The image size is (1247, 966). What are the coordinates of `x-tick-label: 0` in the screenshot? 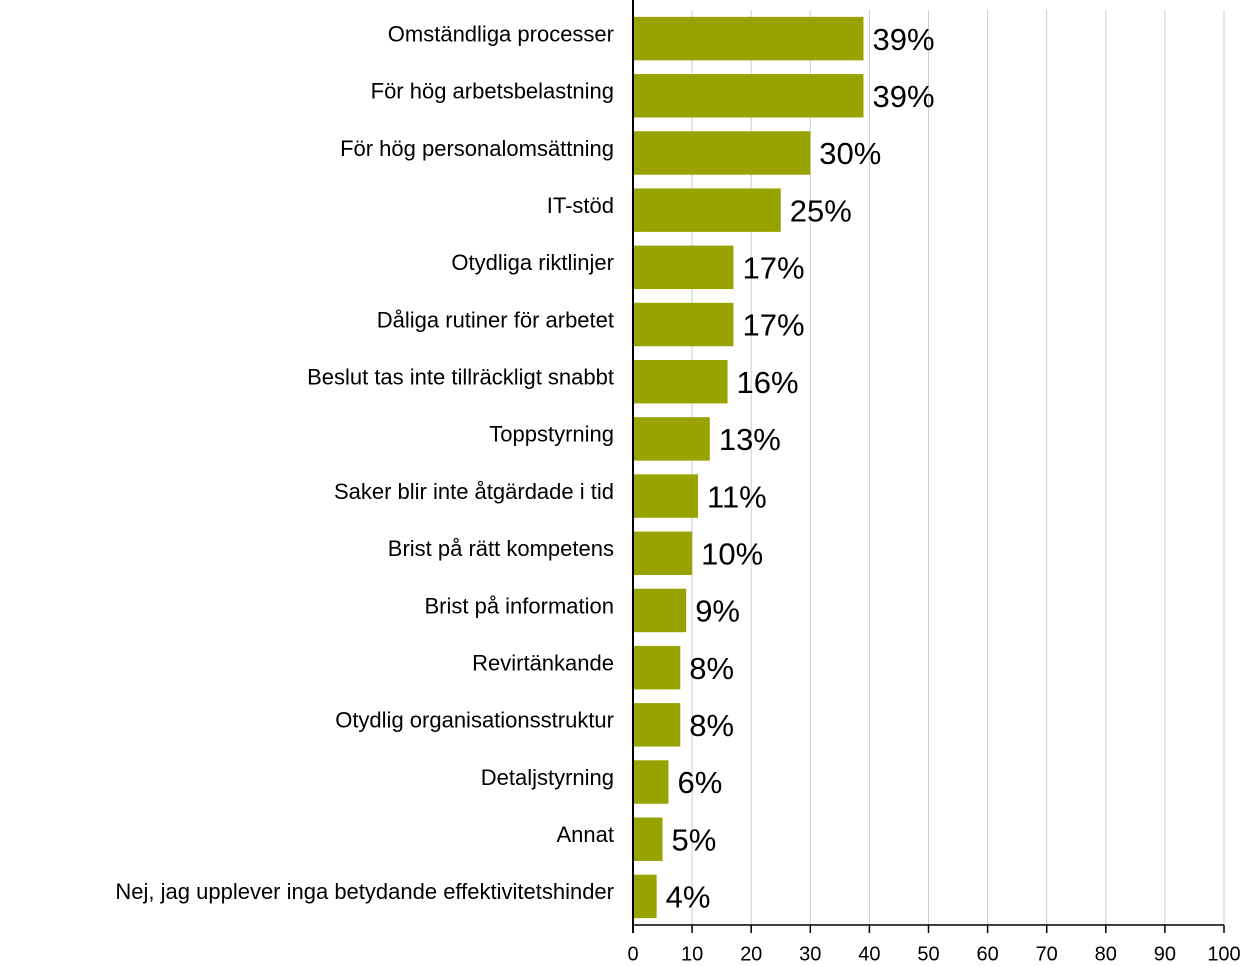 It's located at (632, 954).